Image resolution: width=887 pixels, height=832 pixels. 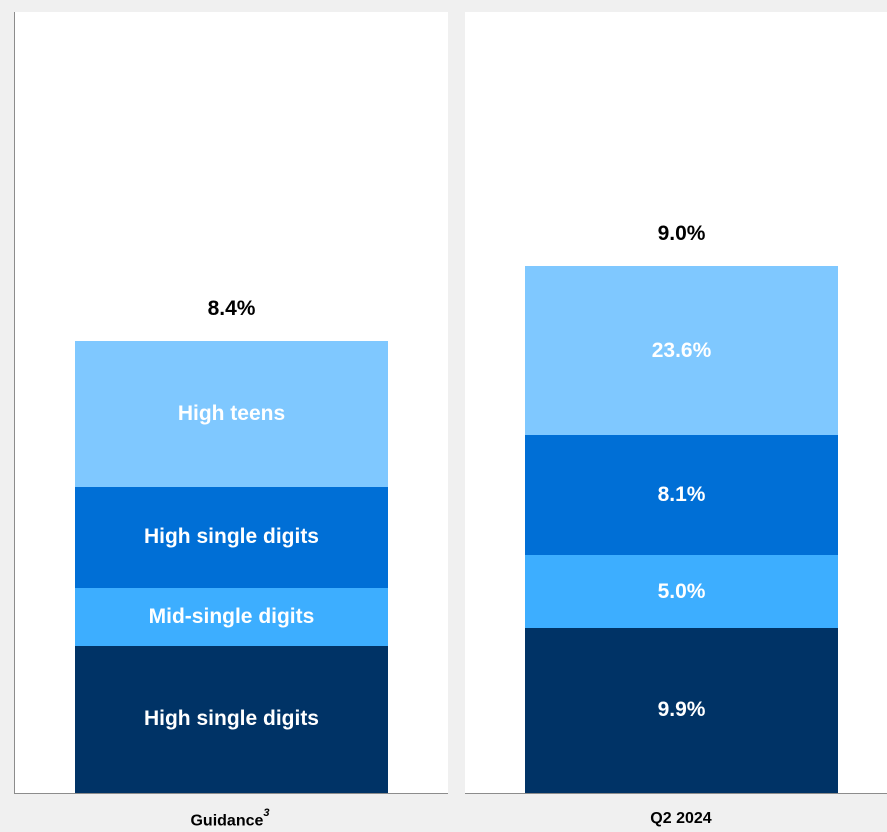 What do you see at coordinates (231, 309) in the screenshot?
I see `bar-total-label: 8.4%` at bounding box center [231, 309].